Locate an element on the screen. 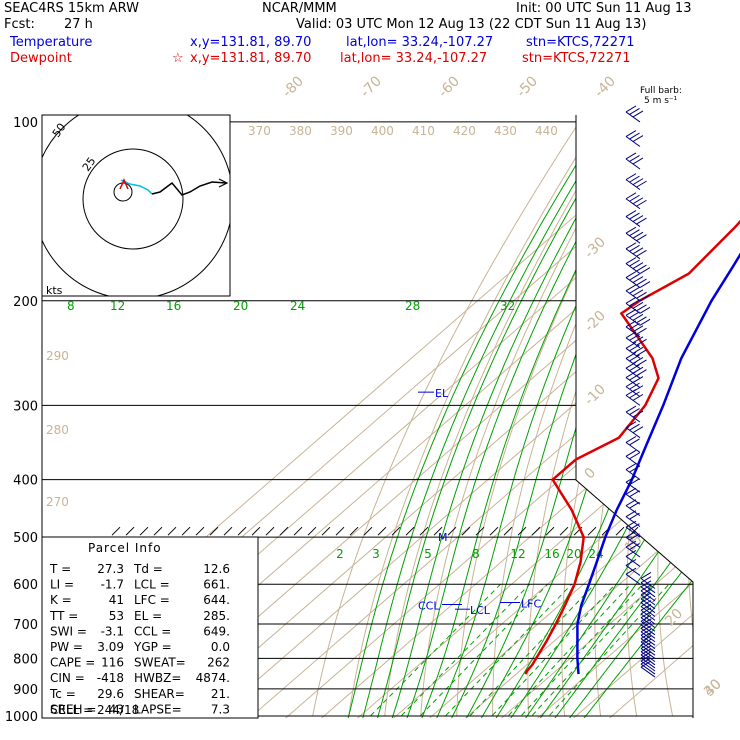 The height and width of the screenshot is (740, 740). isotherm-label: -40 is located at coordinates (605, 86).